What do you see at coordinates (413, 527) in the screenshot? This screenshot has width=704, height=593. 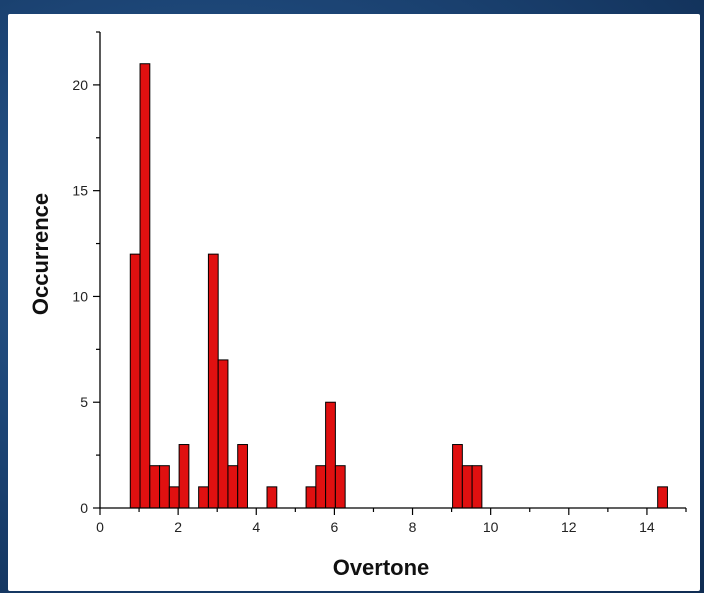 I see `x-tick-label: 8` at bounding box center [413, 527].